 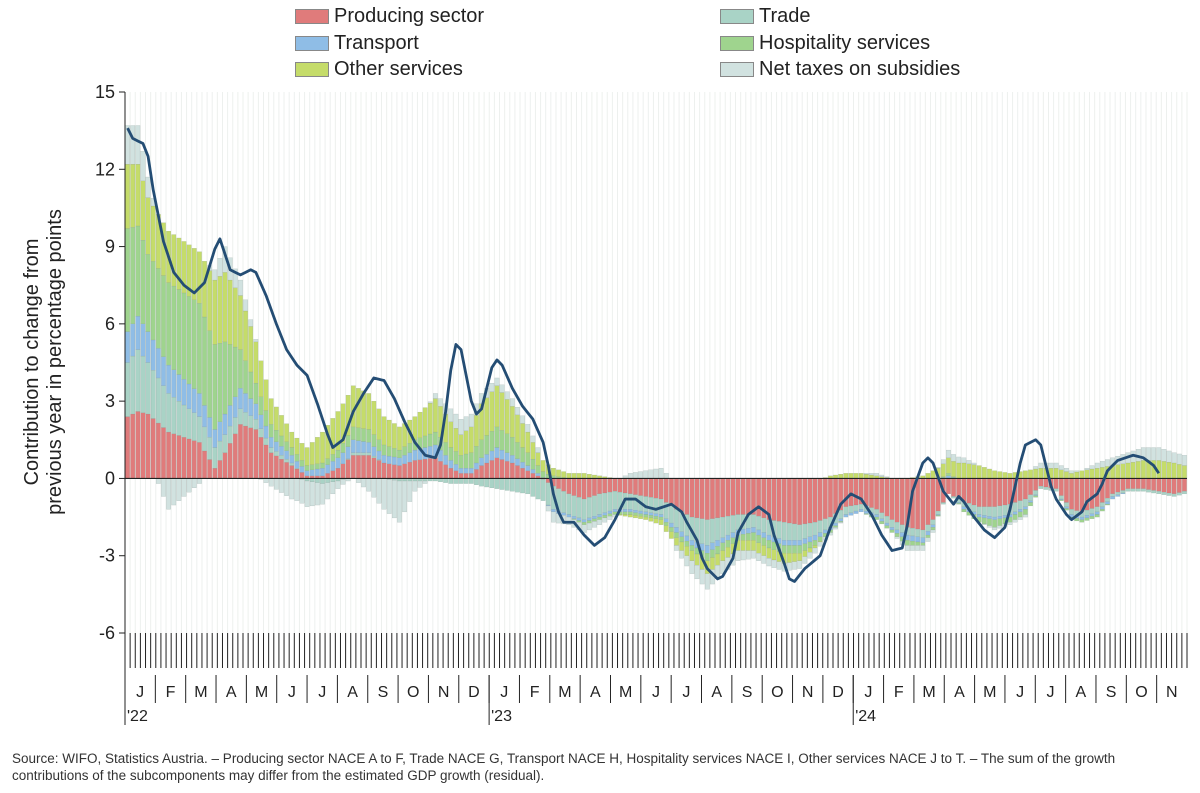 I want to click on month-label: D, so click(x=838, y=692).